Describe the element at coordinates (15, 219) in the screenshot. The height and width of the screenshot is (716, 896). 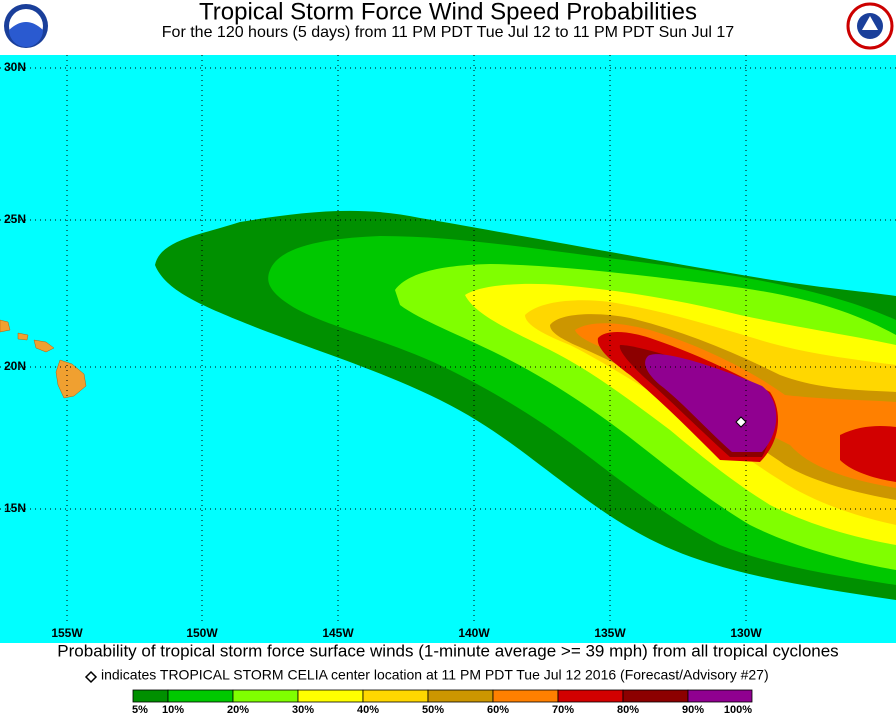
I see `lat-label: 25N` at that location.